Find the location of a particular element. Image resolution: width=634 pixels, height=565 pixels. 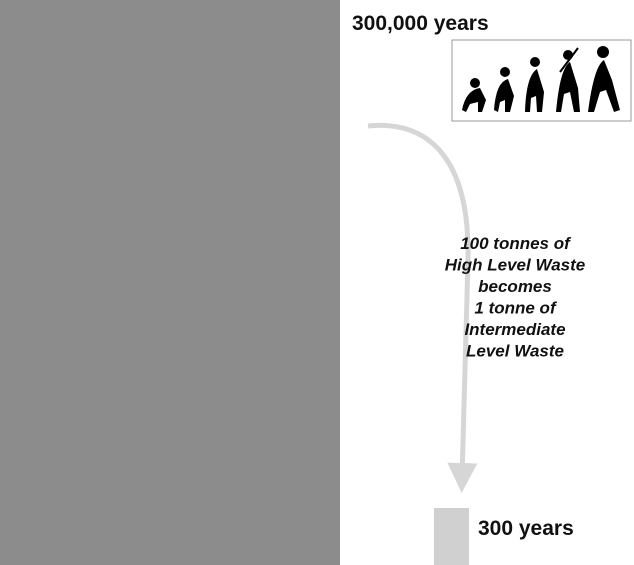

evolution-image is located at coordinates (541, 80).